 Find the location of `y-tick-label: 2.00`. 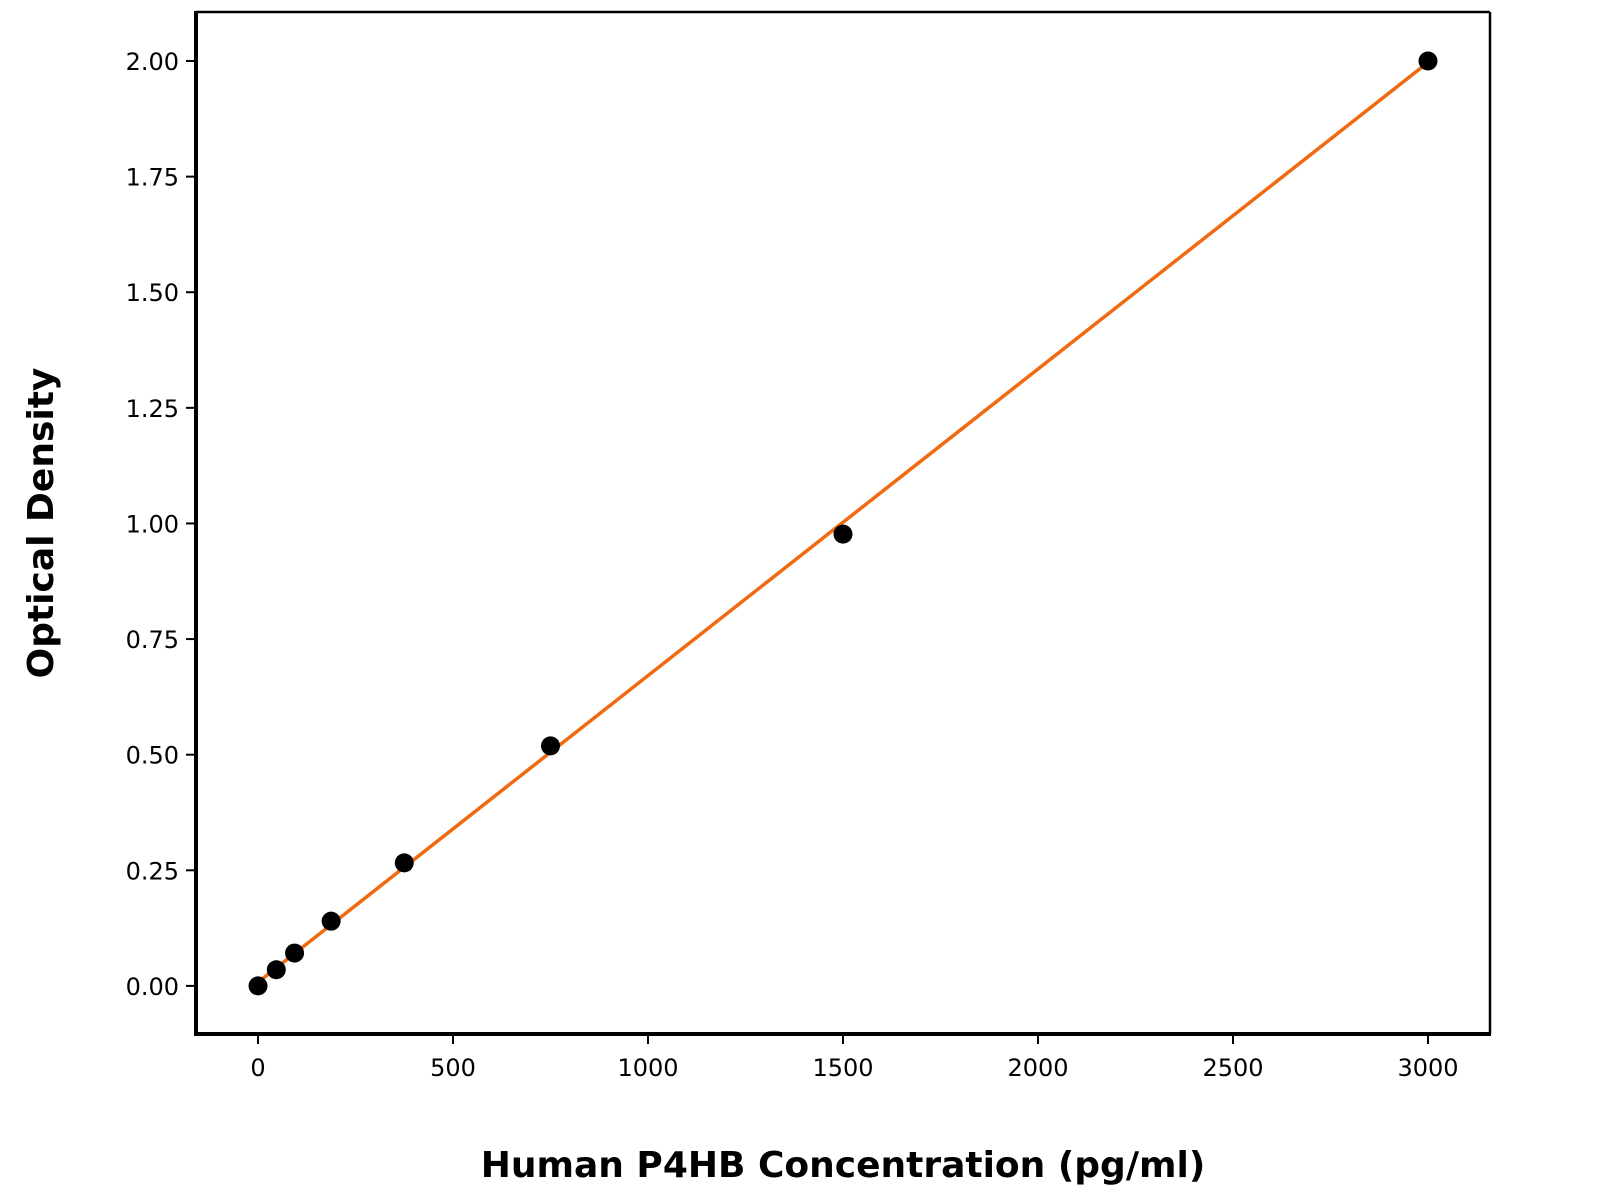

y-tick-label: 2.00 is located at coordinates (152, 62).